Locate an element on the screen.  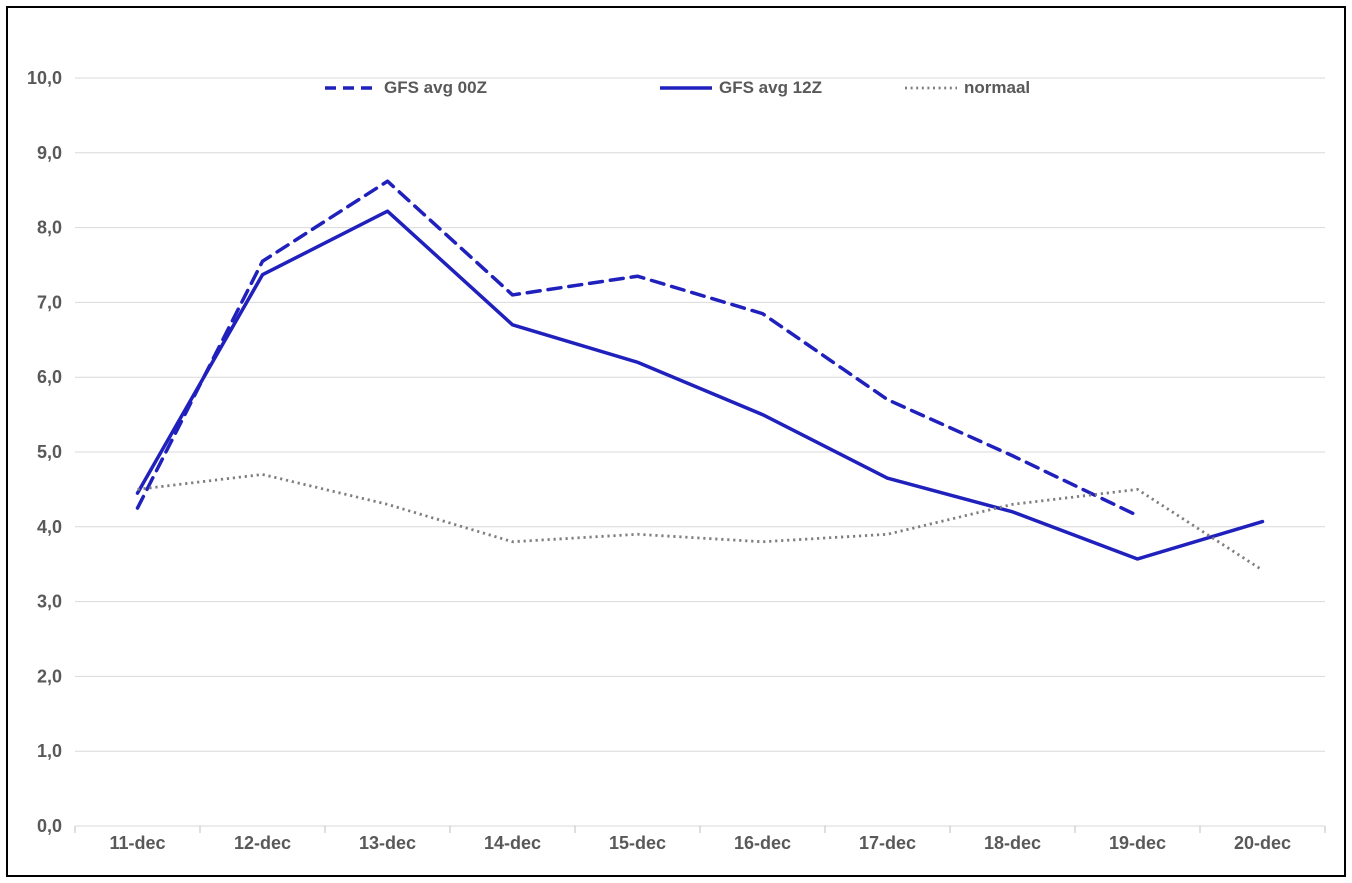
y-tick-label: 6,0 is located at coordinates (49, 377).